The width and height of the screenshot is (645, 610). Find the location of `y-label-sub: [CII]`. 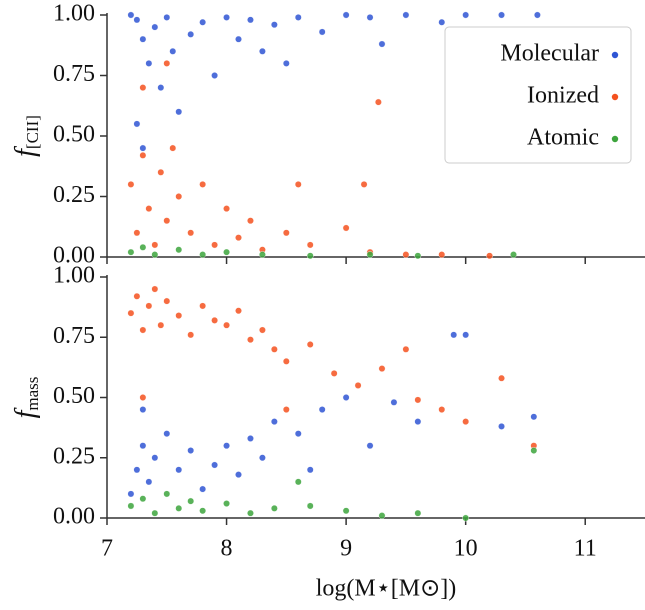

y-label-sub: [CII] is located at coordinates (32, 132).